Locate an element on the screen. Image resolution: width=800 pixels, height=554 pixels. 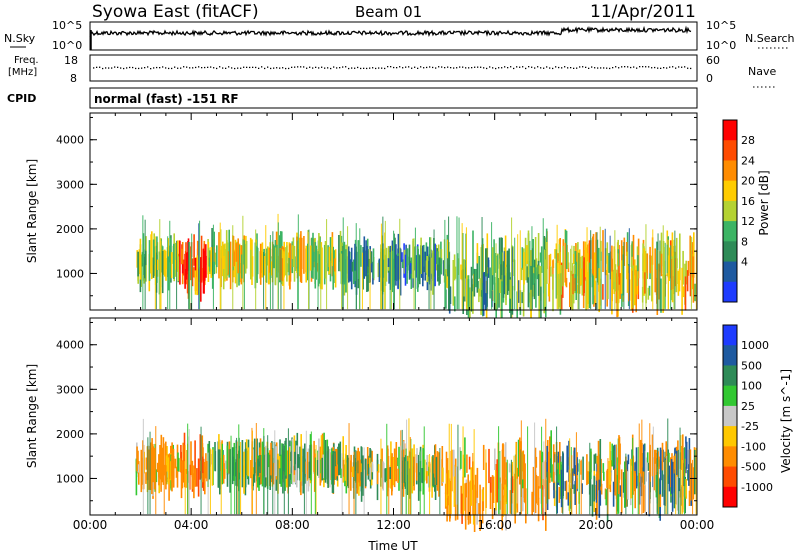
x-tick-label: 20:00 is located at coordinates (596, 525).